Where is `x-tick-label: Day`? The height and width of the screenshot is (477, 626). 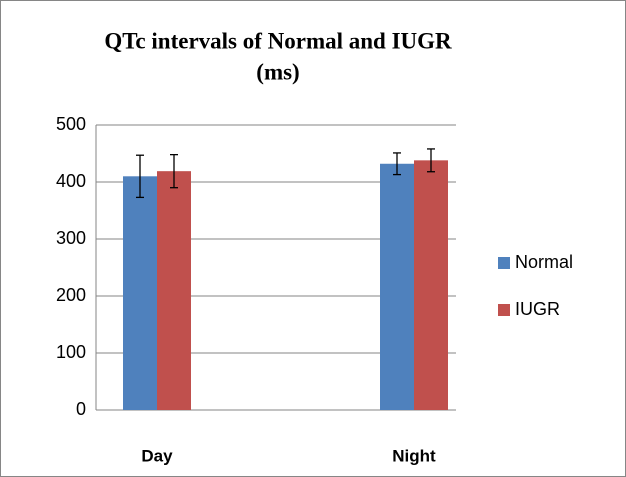
x-tick-label: Day is located at coordinates (157, 455).